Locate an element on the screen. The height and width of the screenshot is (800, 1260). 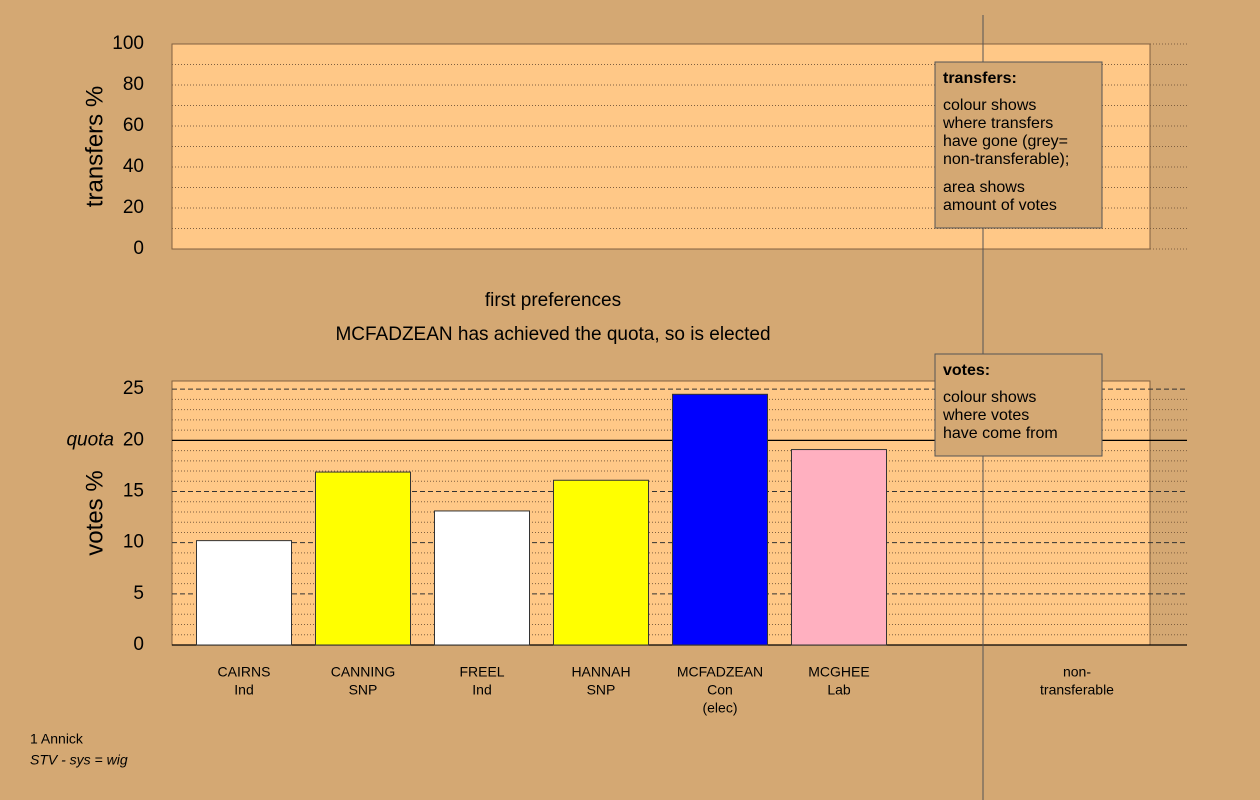
legend-text: amount of votes is located at coordinates (1000, 205).